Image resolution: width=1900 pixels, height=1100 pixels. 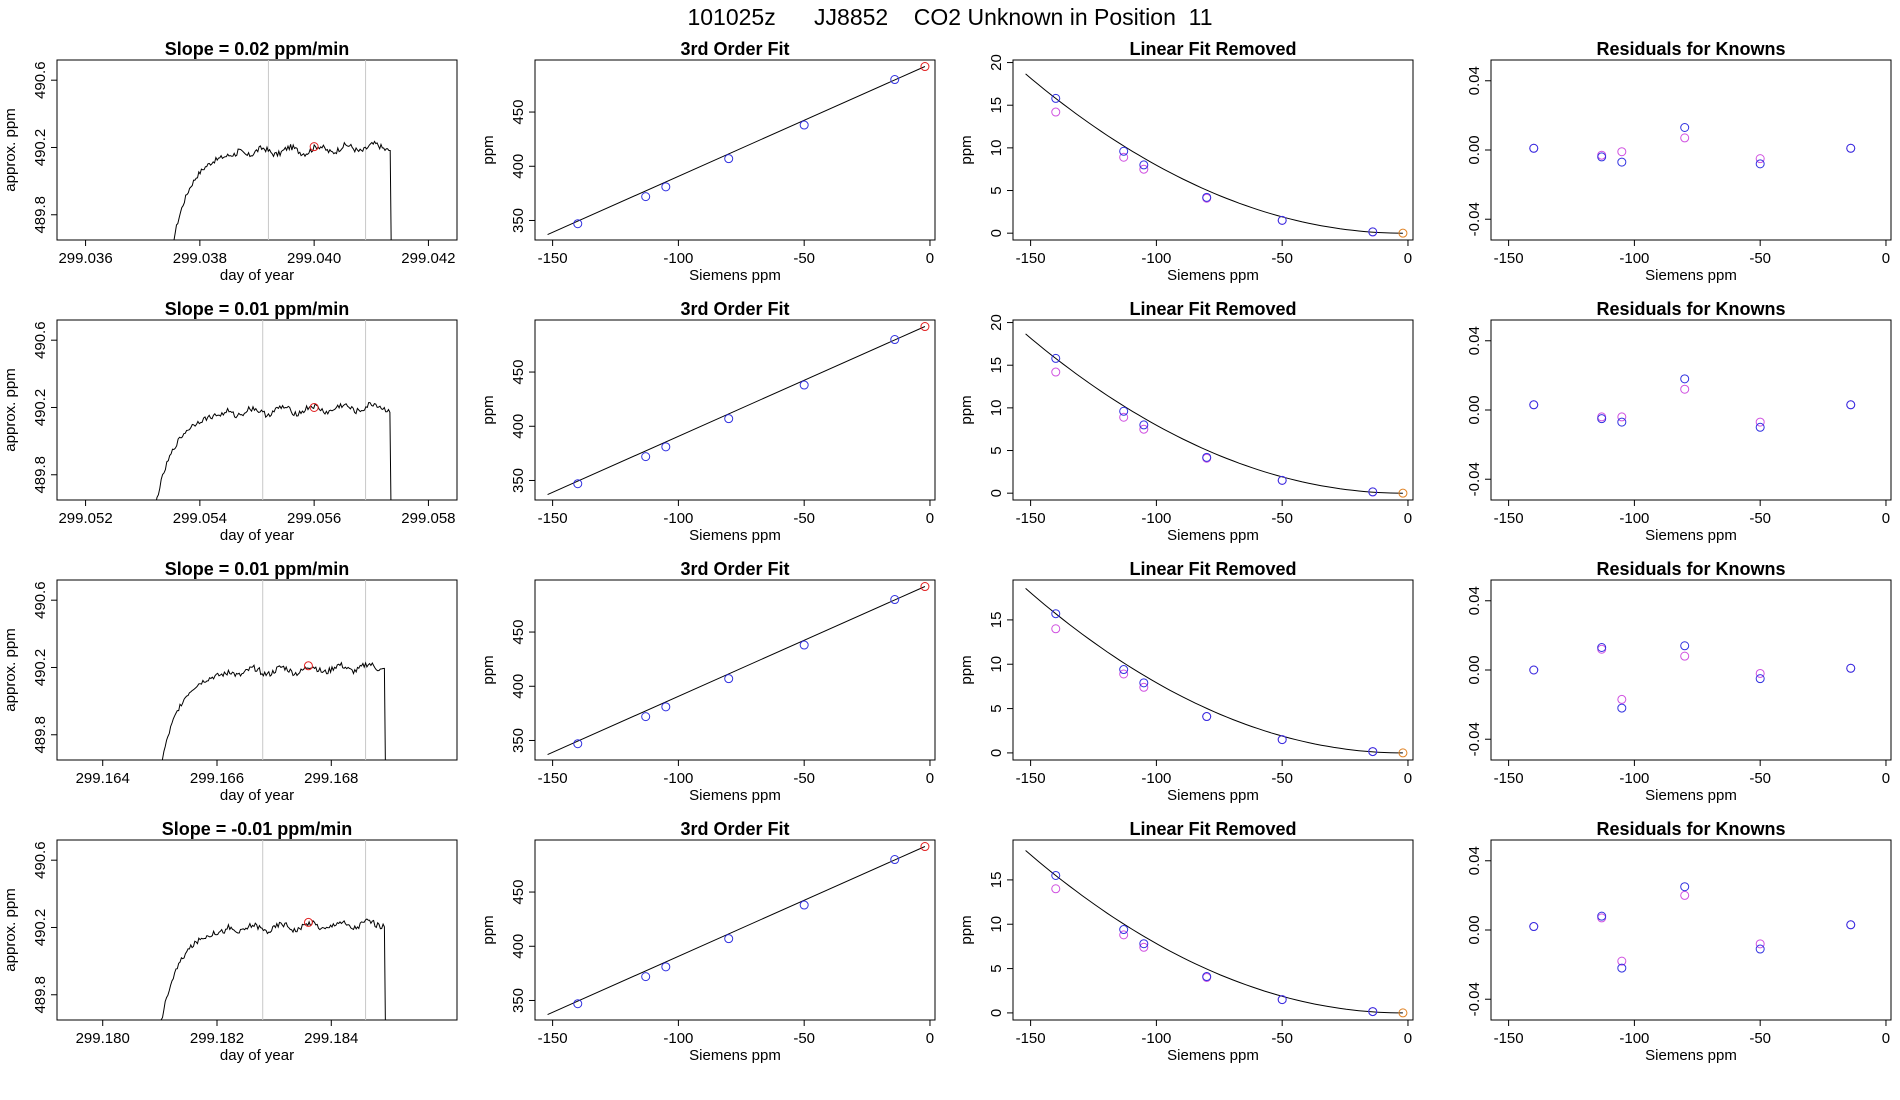 What do you see at coordinates (518, 112) in the screenshot?
I see `y-tick-label: 450` at bounding box center [518, 112].